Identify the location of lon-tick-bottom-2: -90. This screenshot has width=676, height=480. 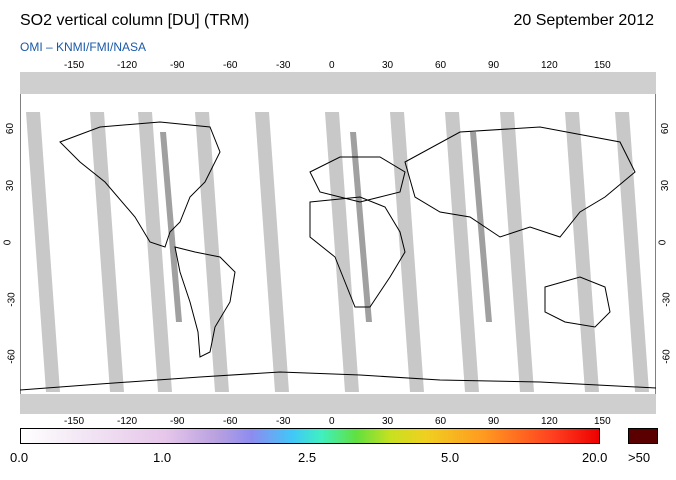
(177, 421).